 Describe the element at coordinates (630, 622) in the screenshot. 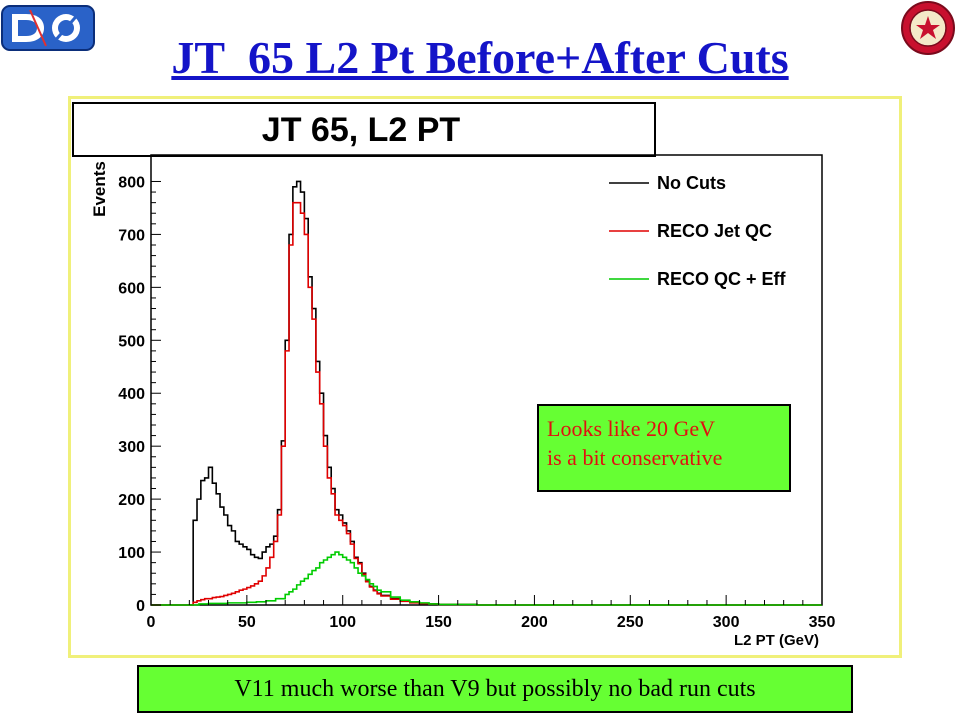

I see `x-tick-label: 250` at that location.